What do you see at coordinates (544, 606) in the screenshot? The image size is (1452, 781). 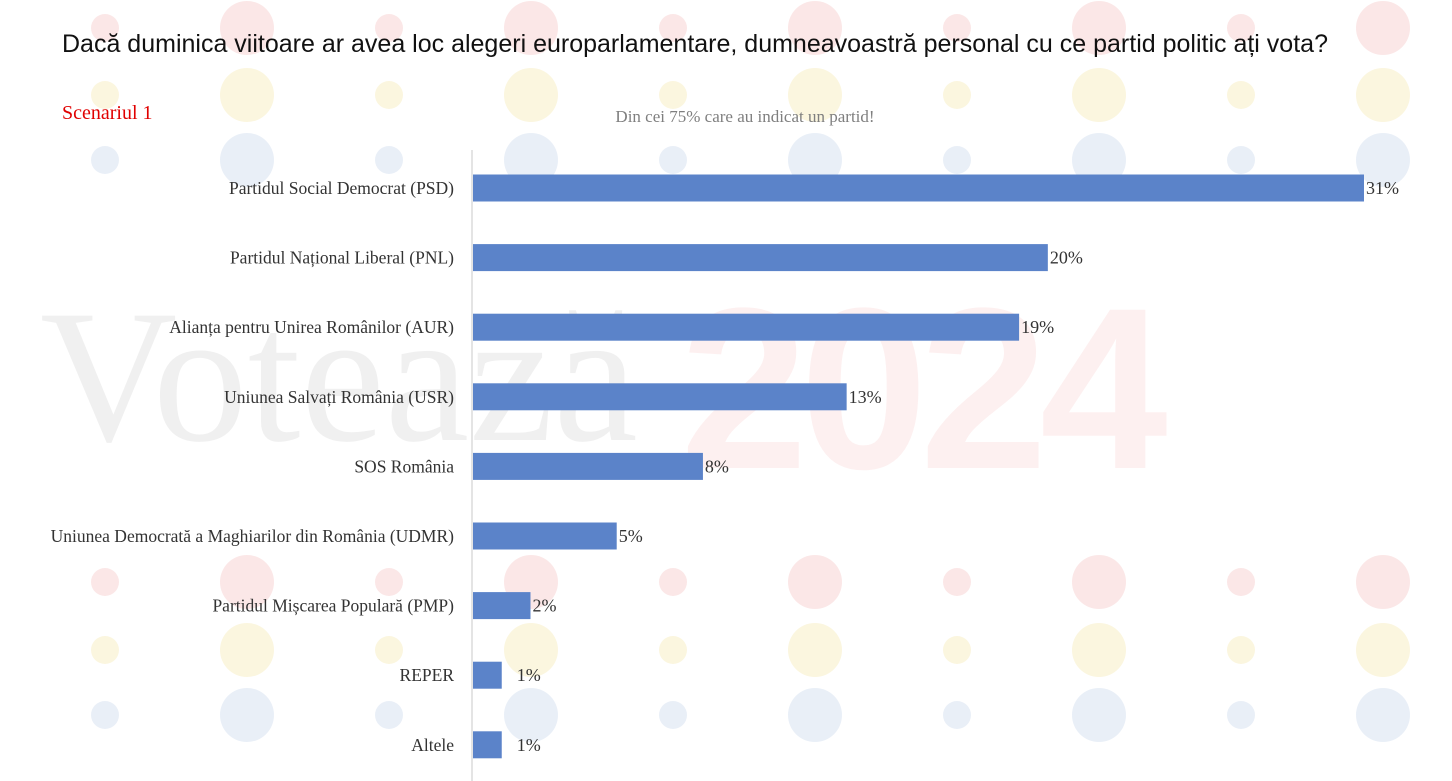 I see `bar-value-label: 2%` at bounding box center [544, 606].